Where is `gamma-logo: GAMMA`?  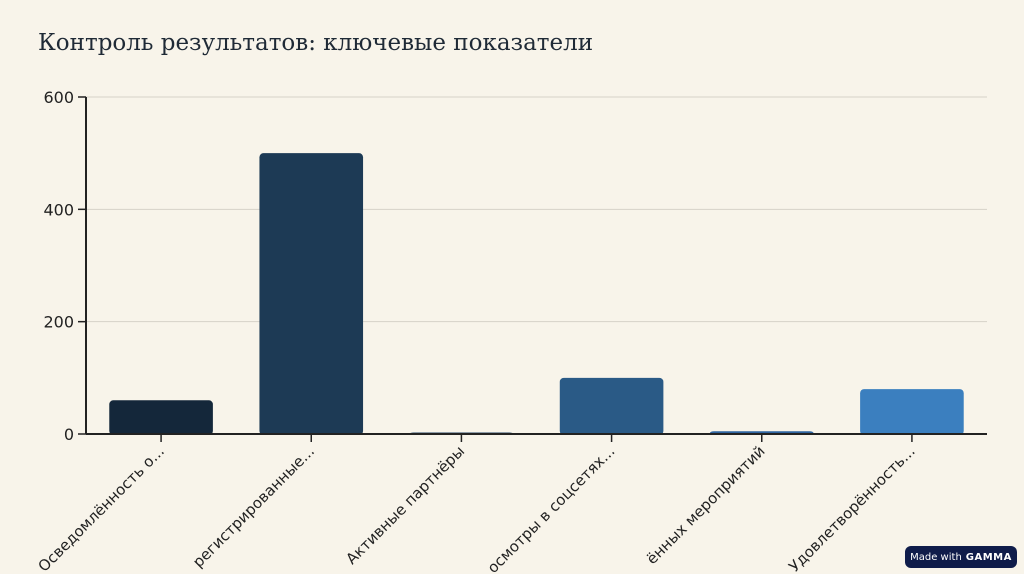 gamma-logo: GAMMA is located at coordinates (988, 557).